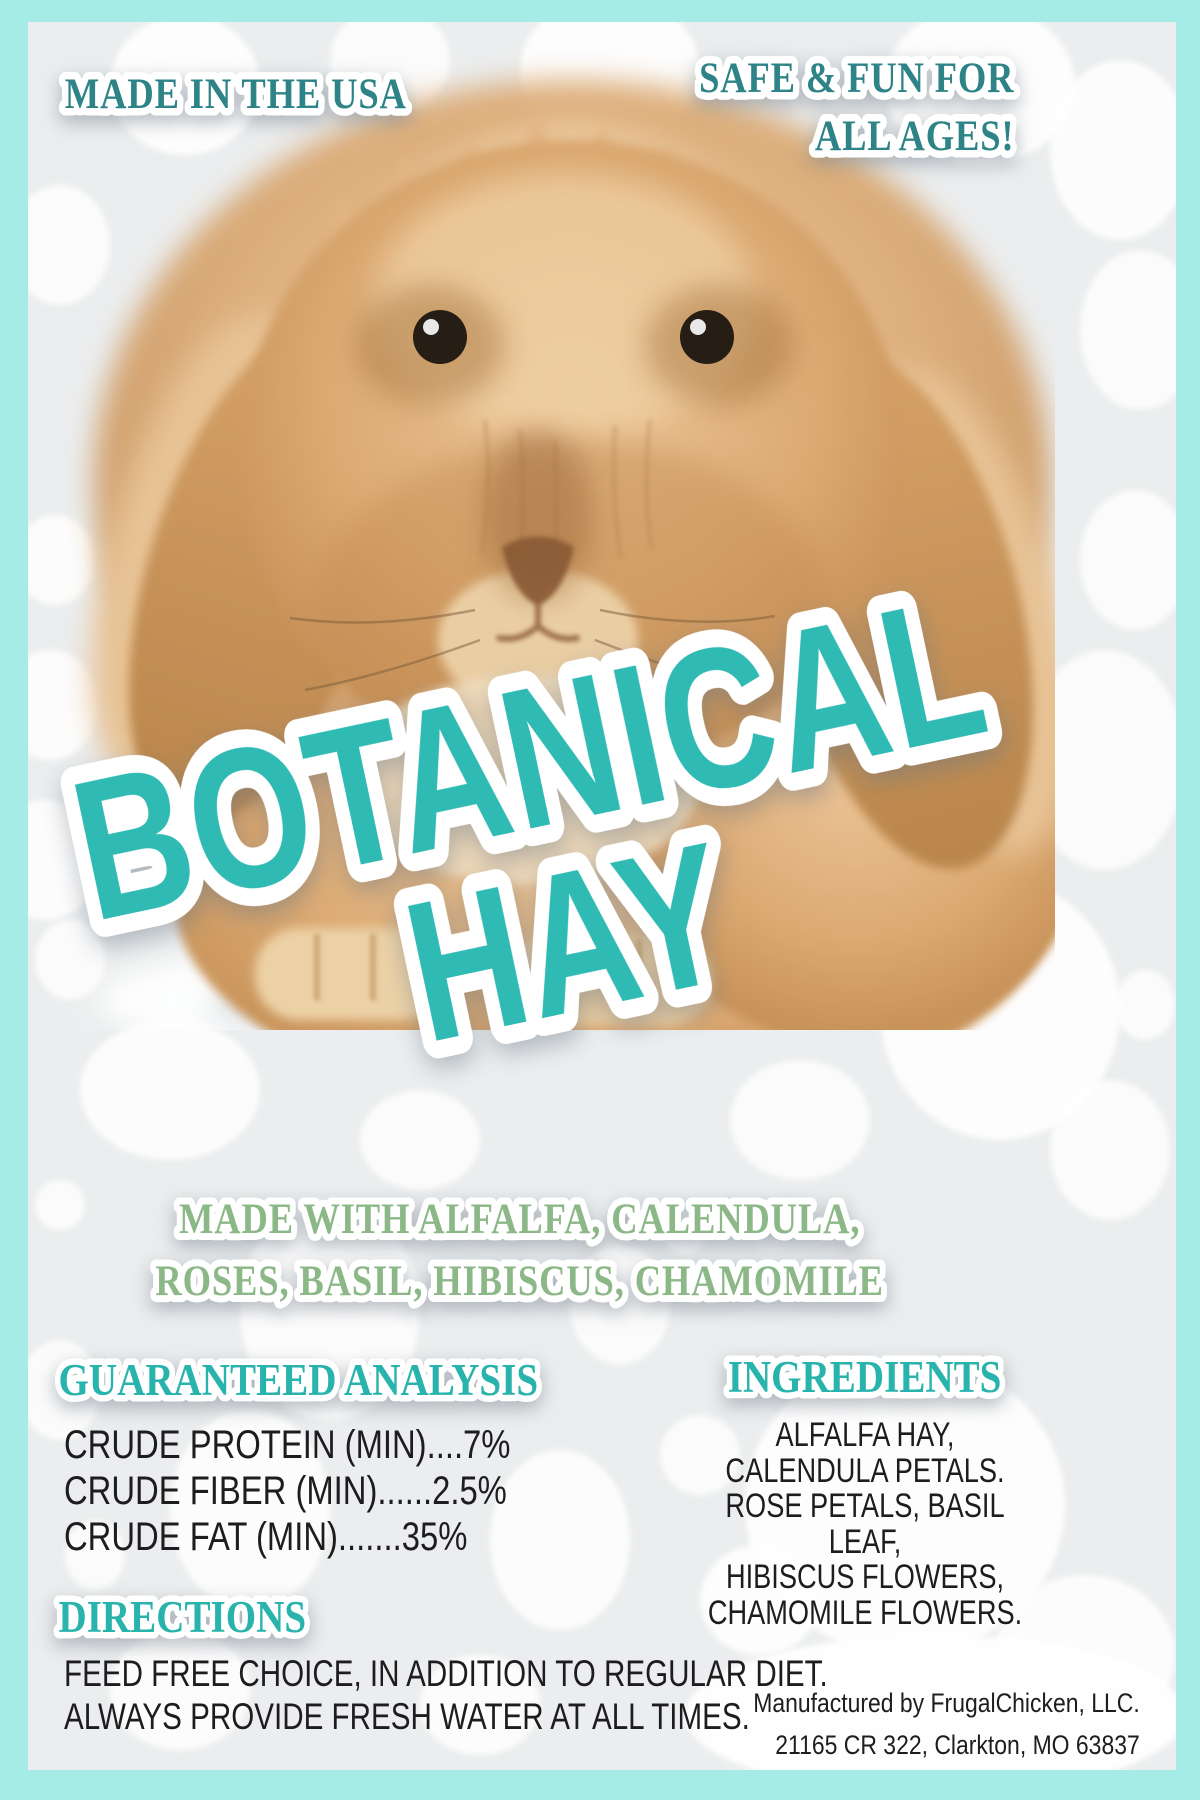 The height and width of the screenshot is (1800, 1200). I want to click on subtitle-line1: MADE WITH ALFALFA, CALENDULA,, so click(519, 1218).